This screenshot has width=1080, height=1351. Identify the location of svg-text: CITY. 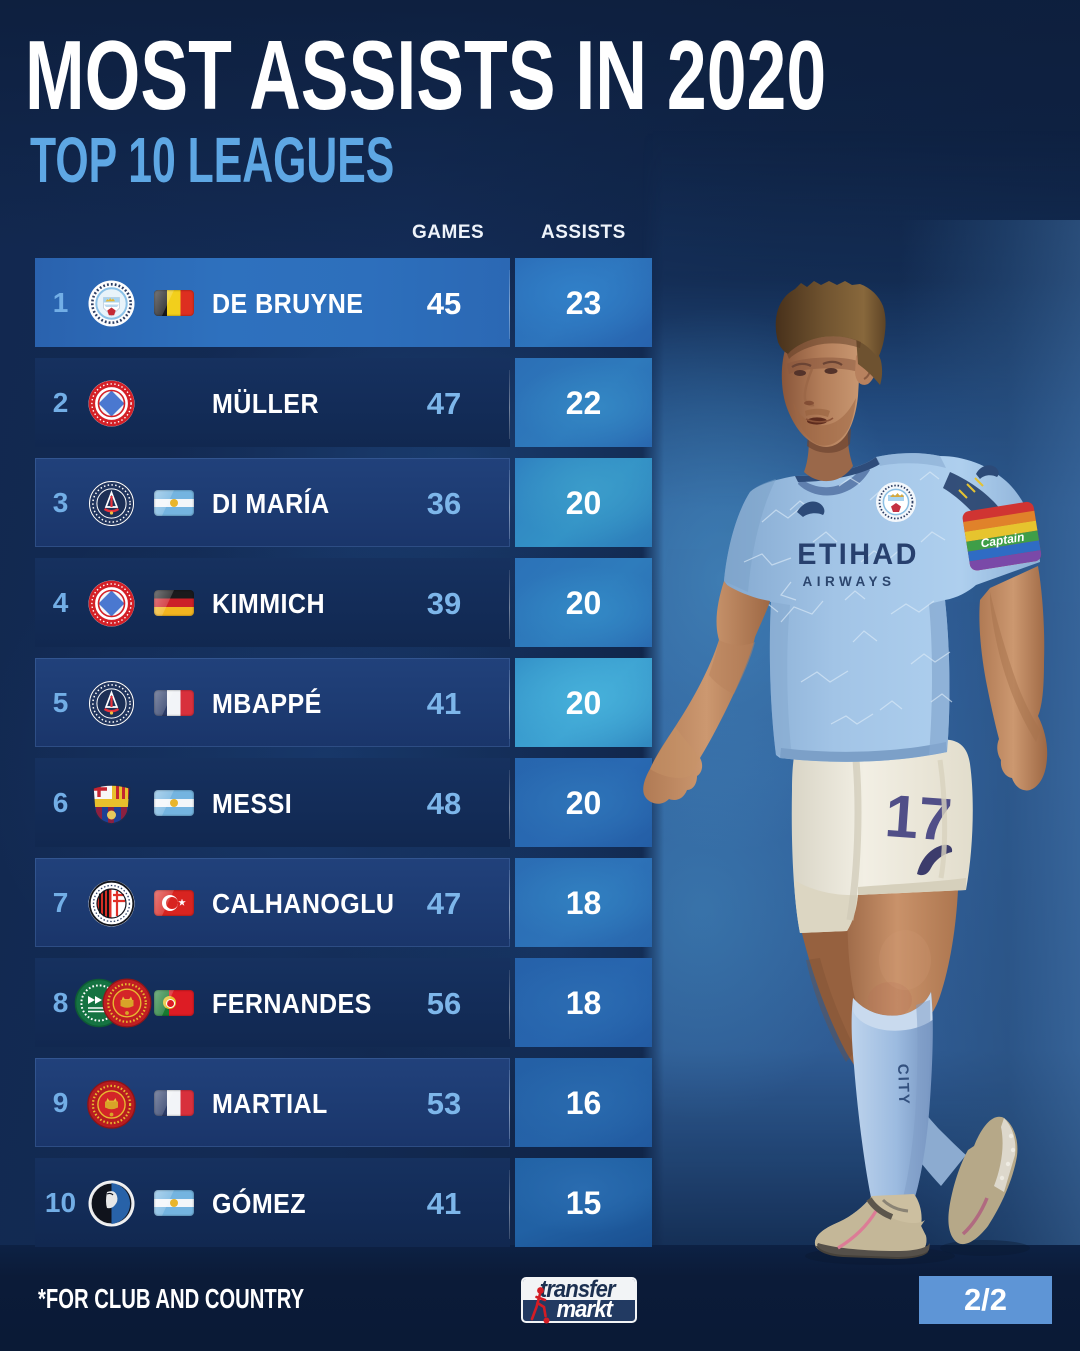
(903, 1085).